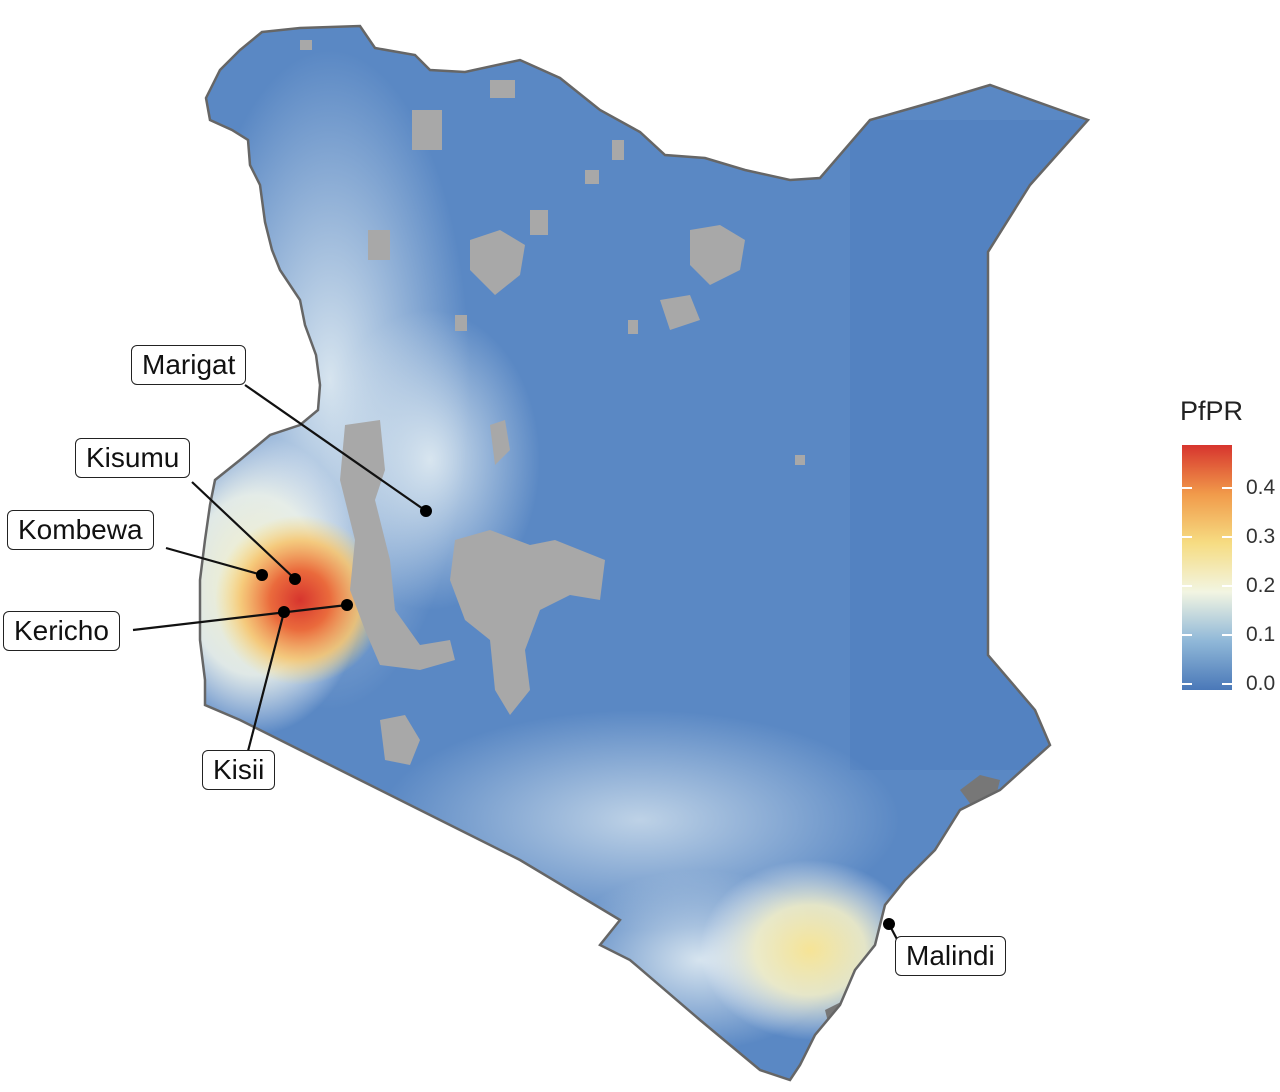 Image resolution: width=1280 pixels, height=1092 pixels. Describe the element at coordinates (133, 458) in the screenshot. I see `site-label-kisumu: Kisumu` at that location.